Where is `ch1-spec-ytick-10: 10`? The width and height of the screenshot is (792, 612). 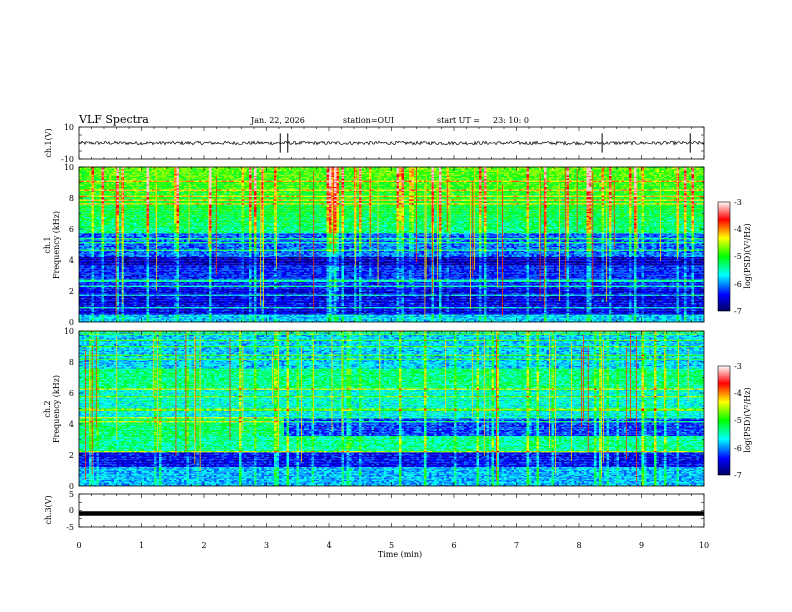
ch1-spec-ytick-10: 10 is located at coordinates (69, 167).